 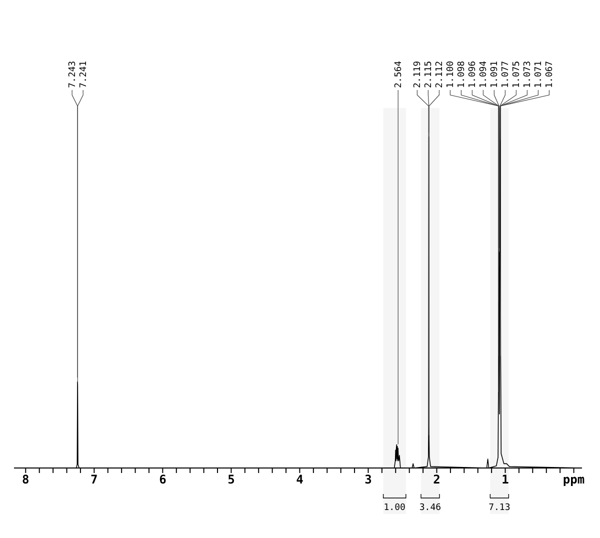 I want to click on annotation: 1.100, so click(x=451, y=74).